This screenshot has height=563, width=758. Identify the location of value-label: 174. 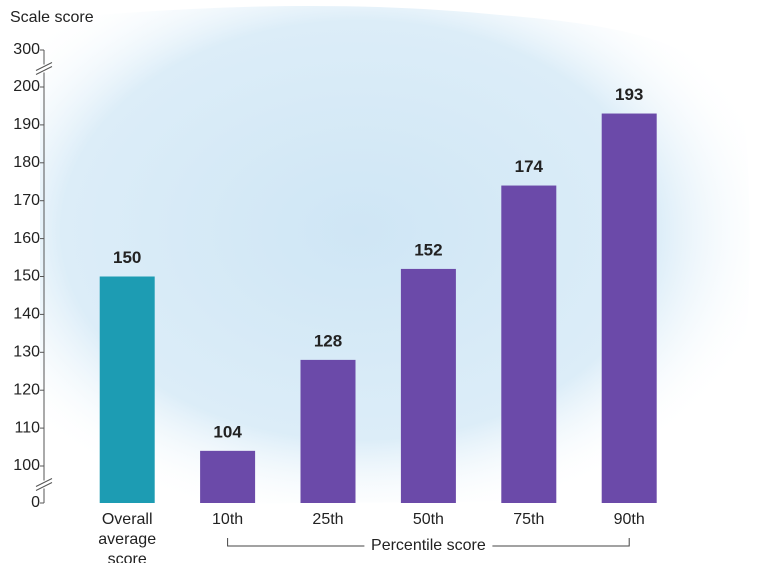
(529, 166).